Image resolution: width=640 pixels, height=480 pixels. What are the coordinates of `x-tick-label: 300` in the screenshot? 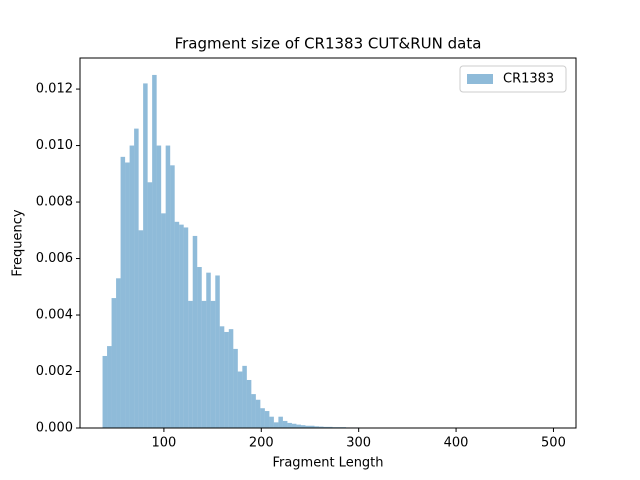 It's located at (358, 443).